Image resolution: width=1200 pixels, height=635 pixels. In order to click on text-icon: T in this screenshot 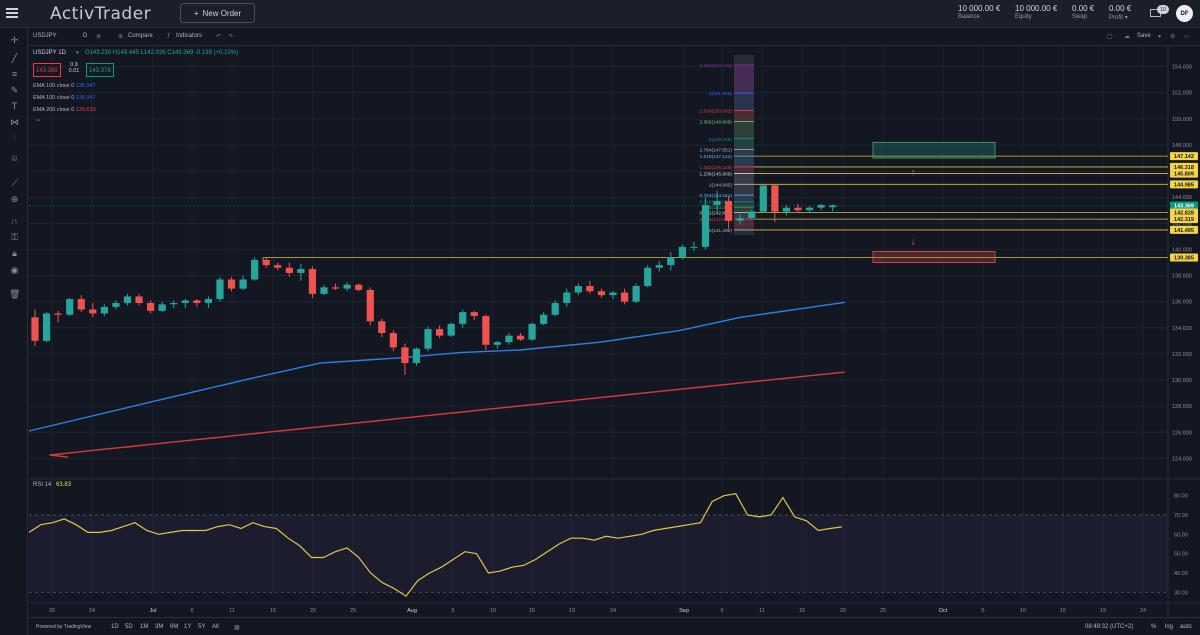, I will do `click(14, 106)`.